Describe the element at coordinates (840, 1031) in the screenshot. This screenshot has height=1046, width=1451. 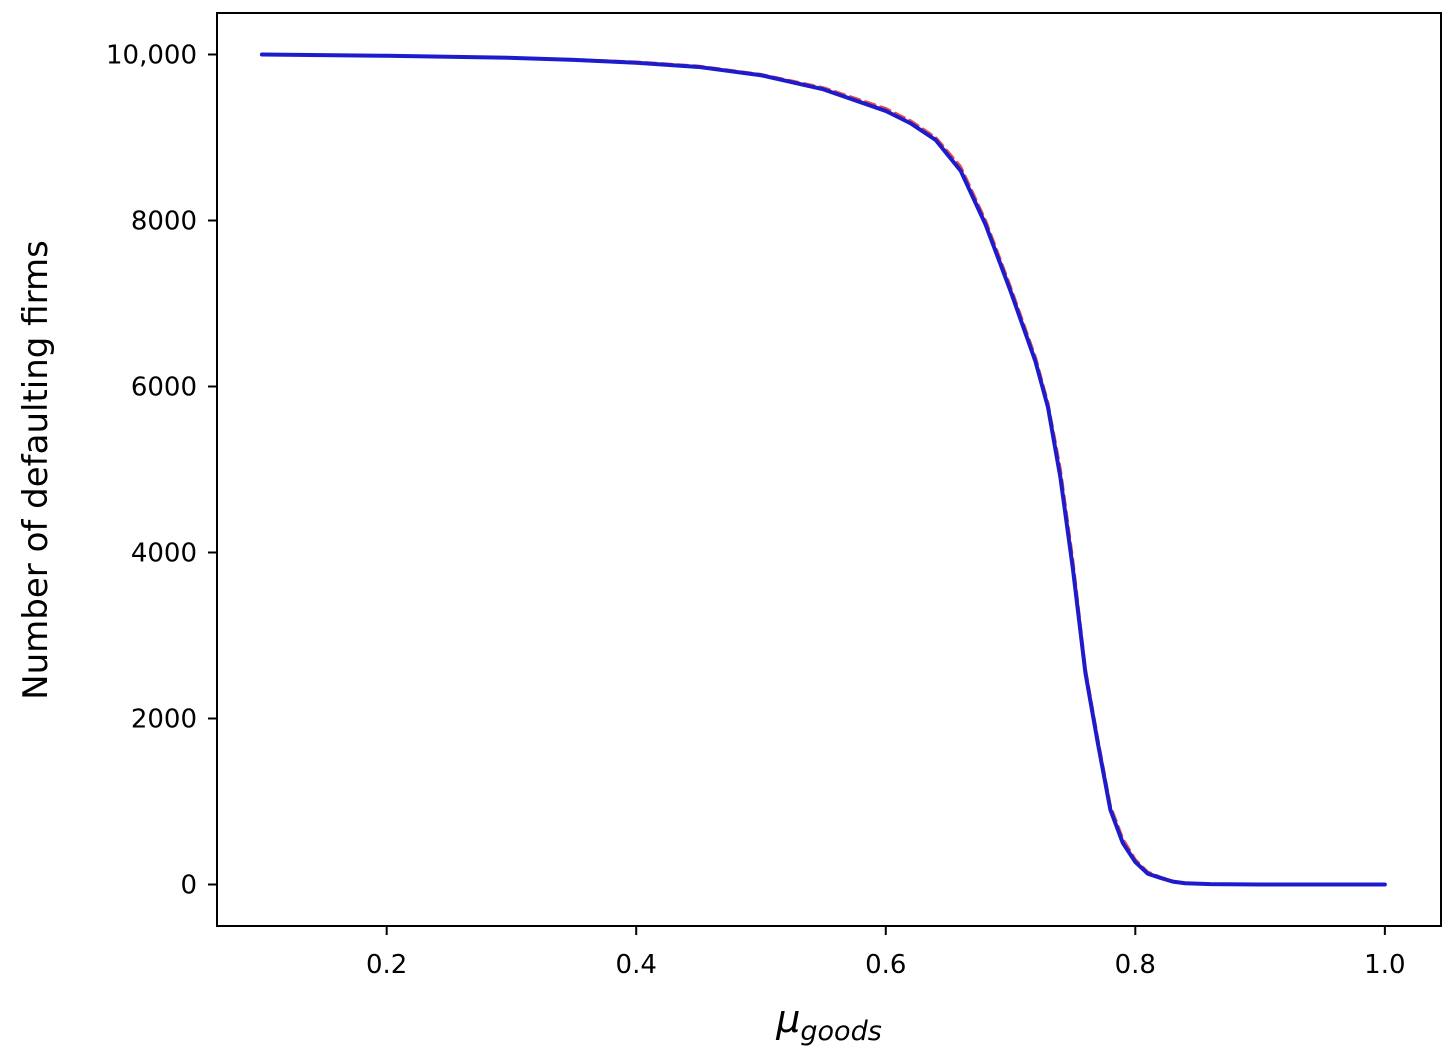
I see `x-axis-label-subscript: goods` at that location.